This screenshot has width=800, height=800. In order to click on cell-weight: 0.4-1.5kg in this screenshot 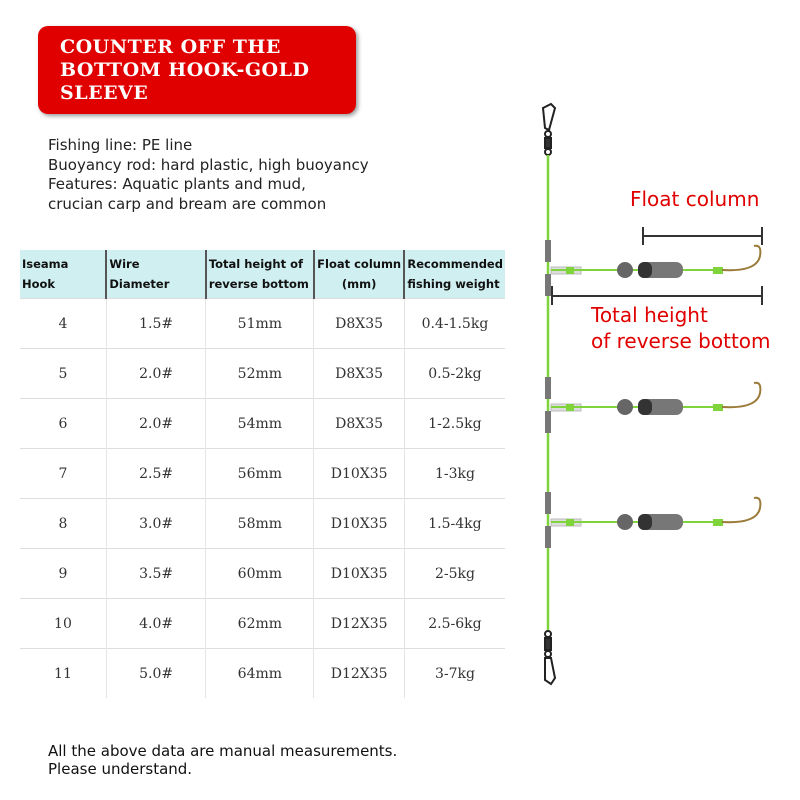, I will do `click(454, 323)`.